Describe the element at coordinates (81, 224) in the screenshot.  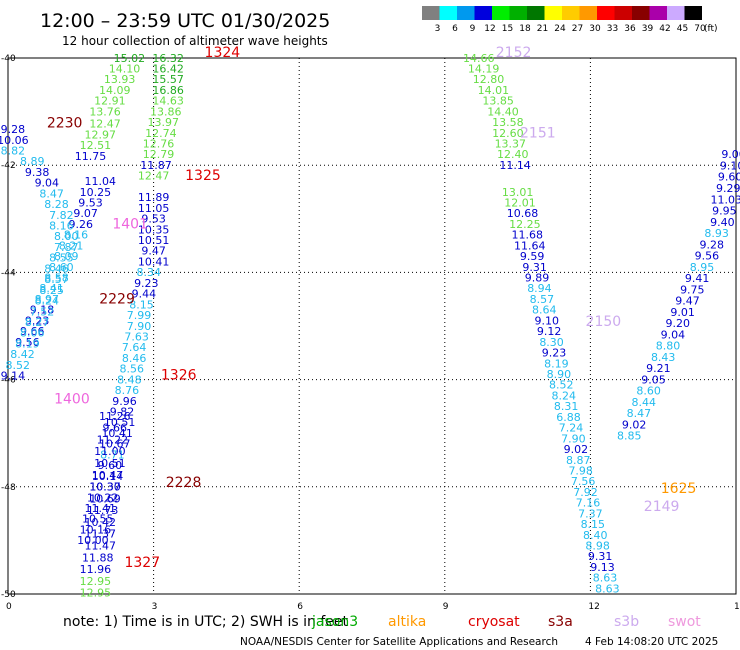
I see `swh-value: 9.26` at that location.